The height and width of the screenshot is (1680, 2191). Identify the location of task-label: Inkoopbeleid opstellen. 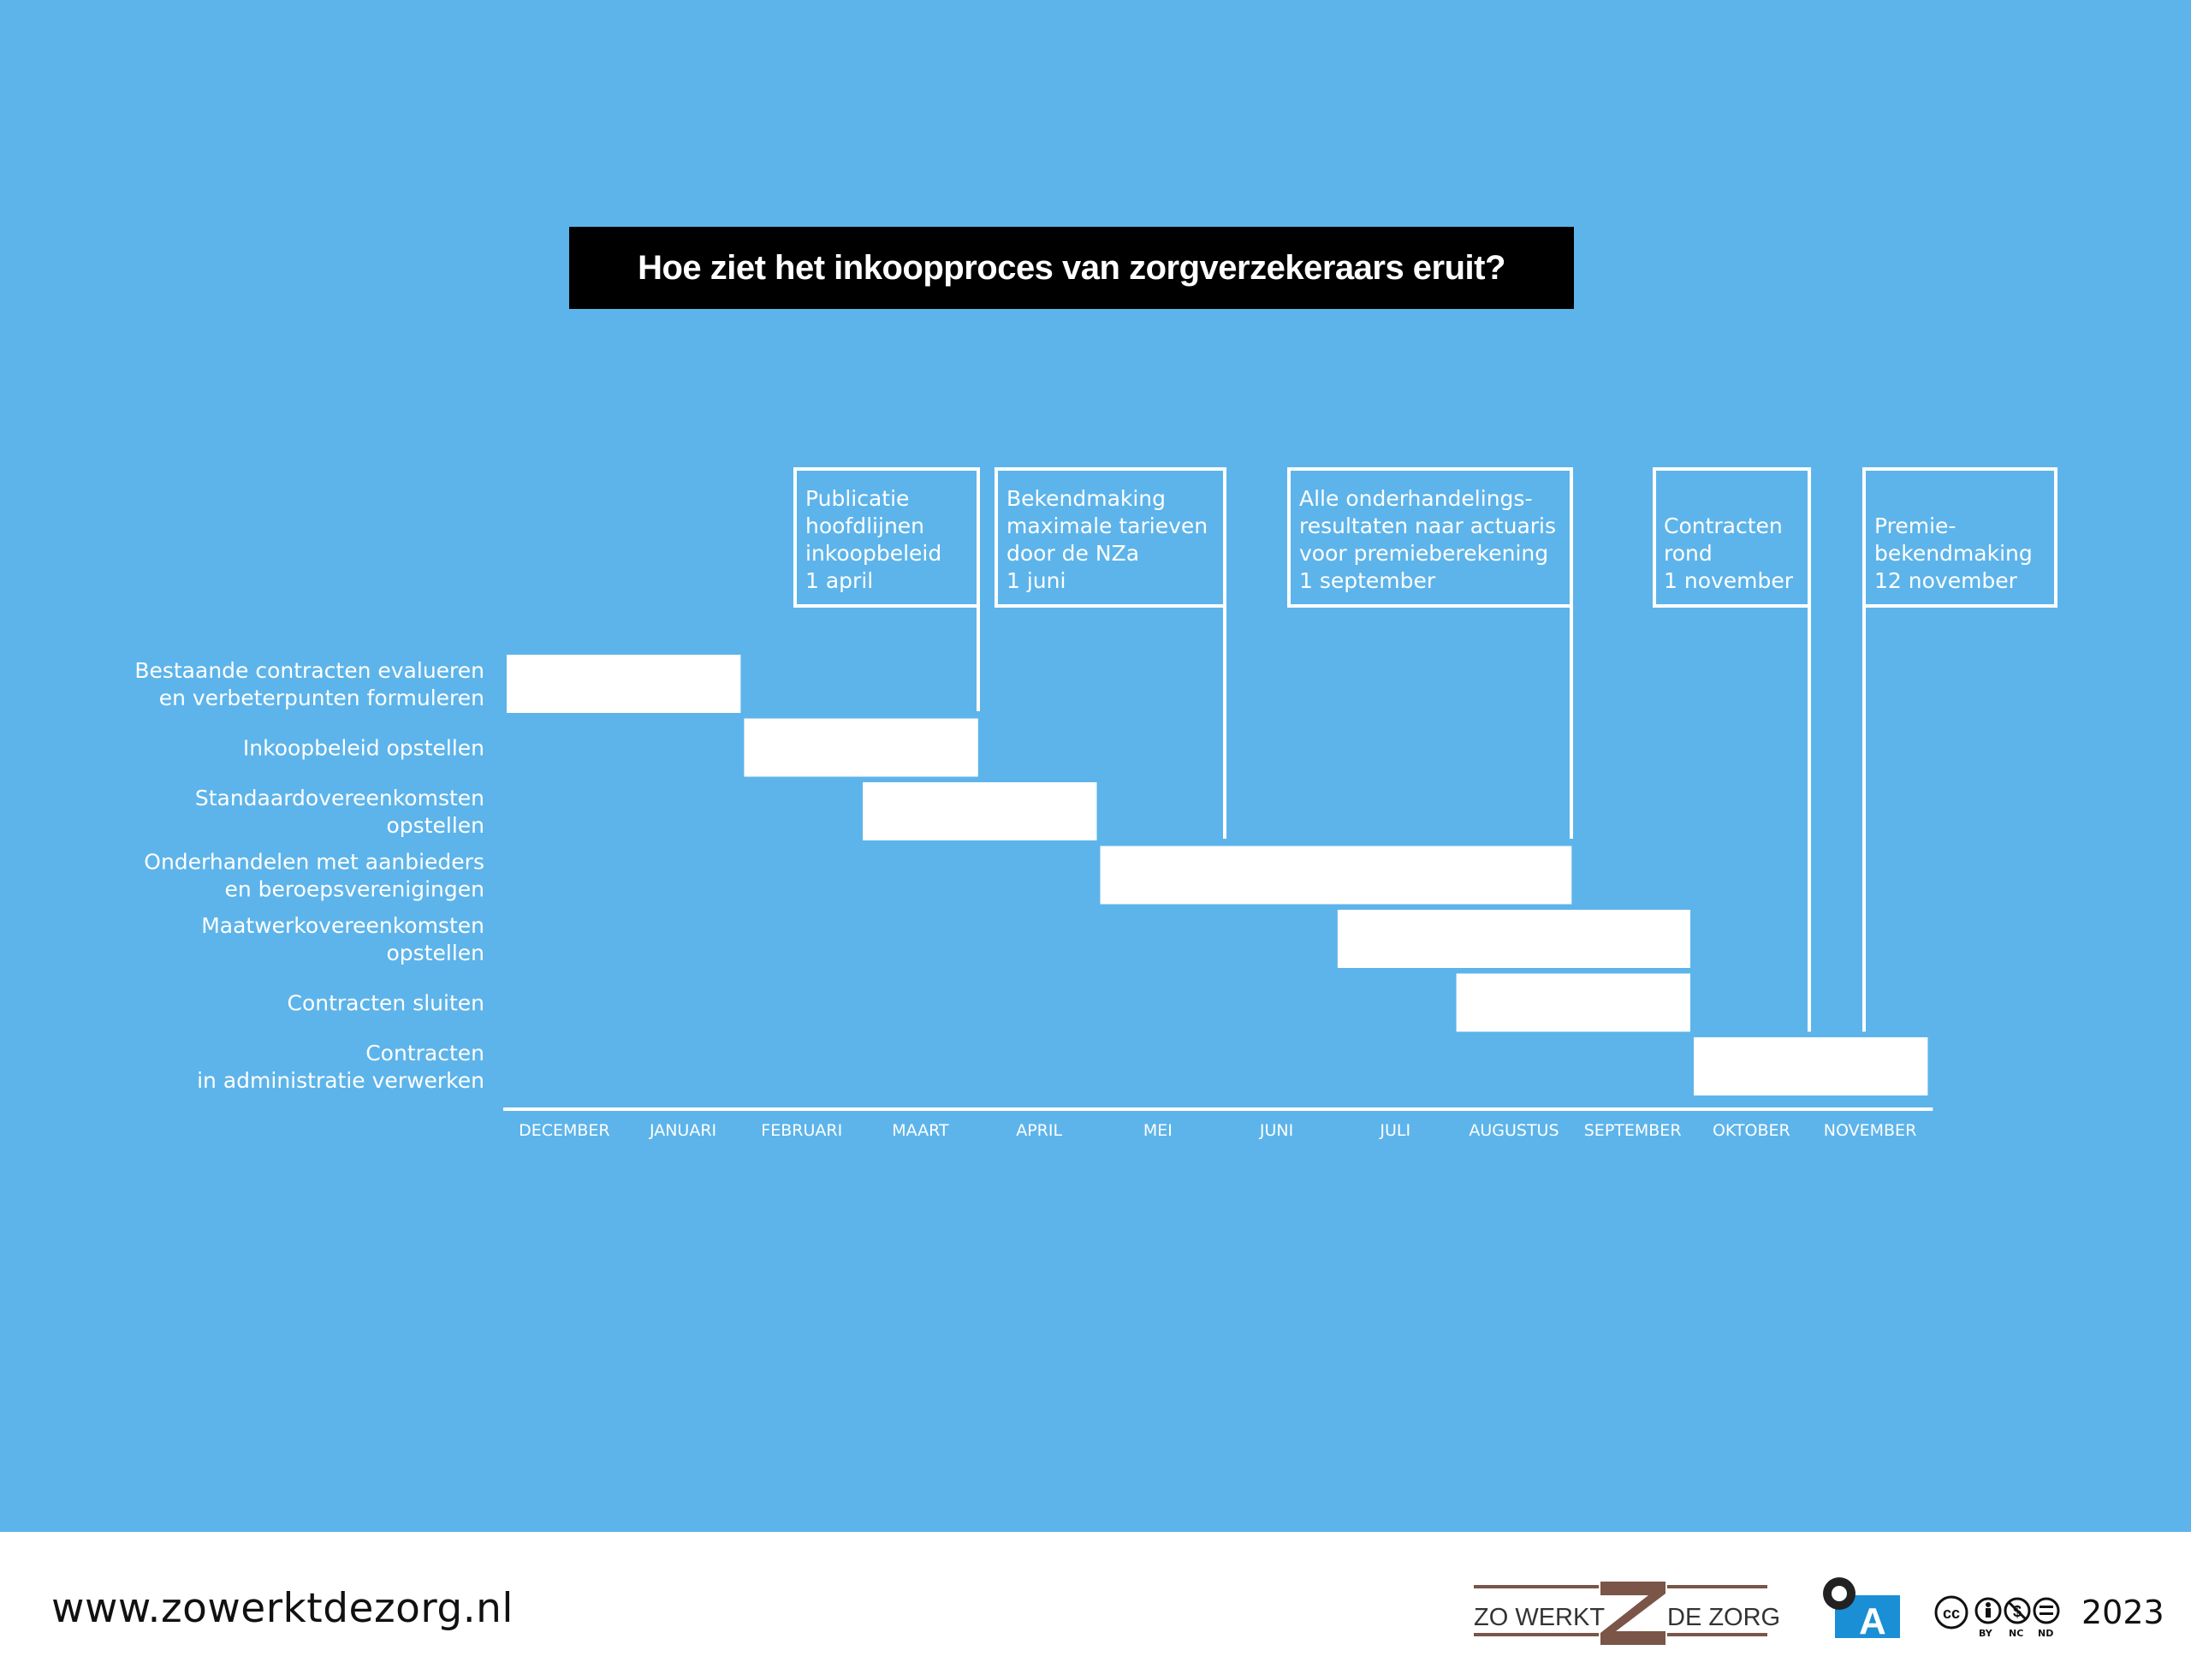
(363, 749).